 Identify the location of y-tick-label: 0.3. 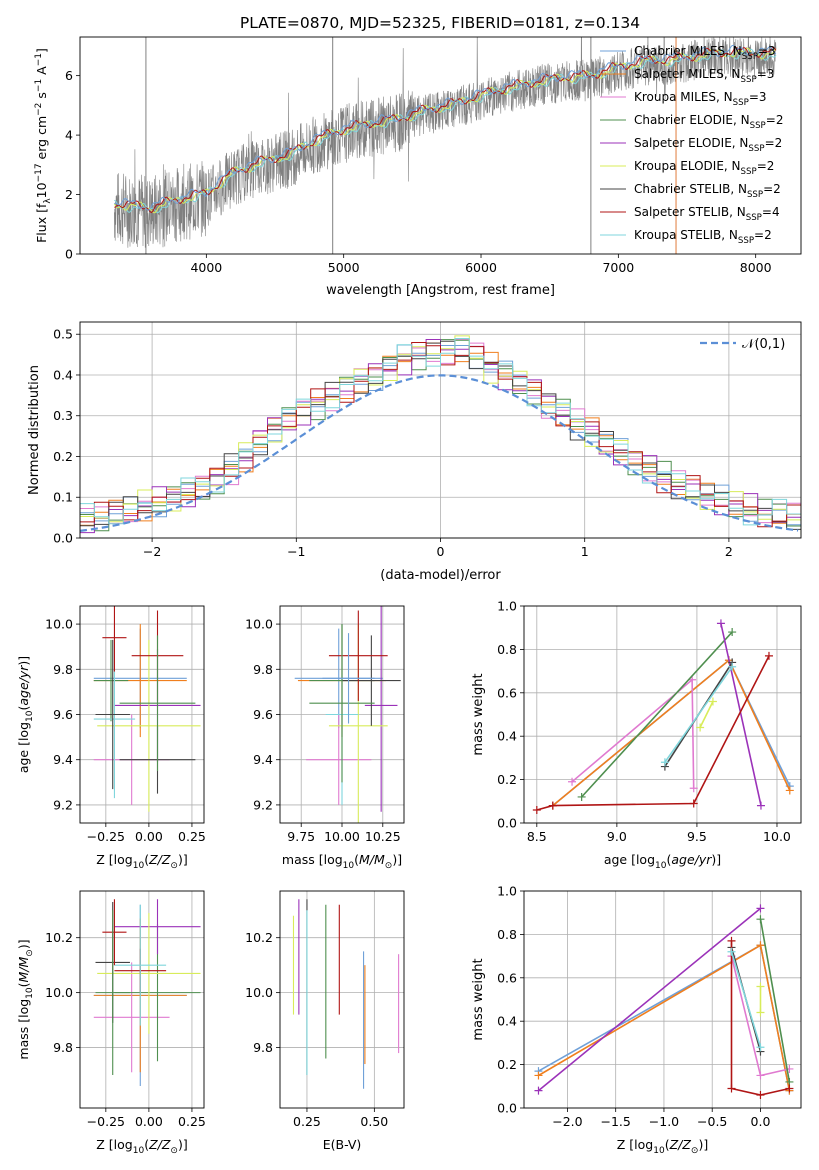
(63, 415).